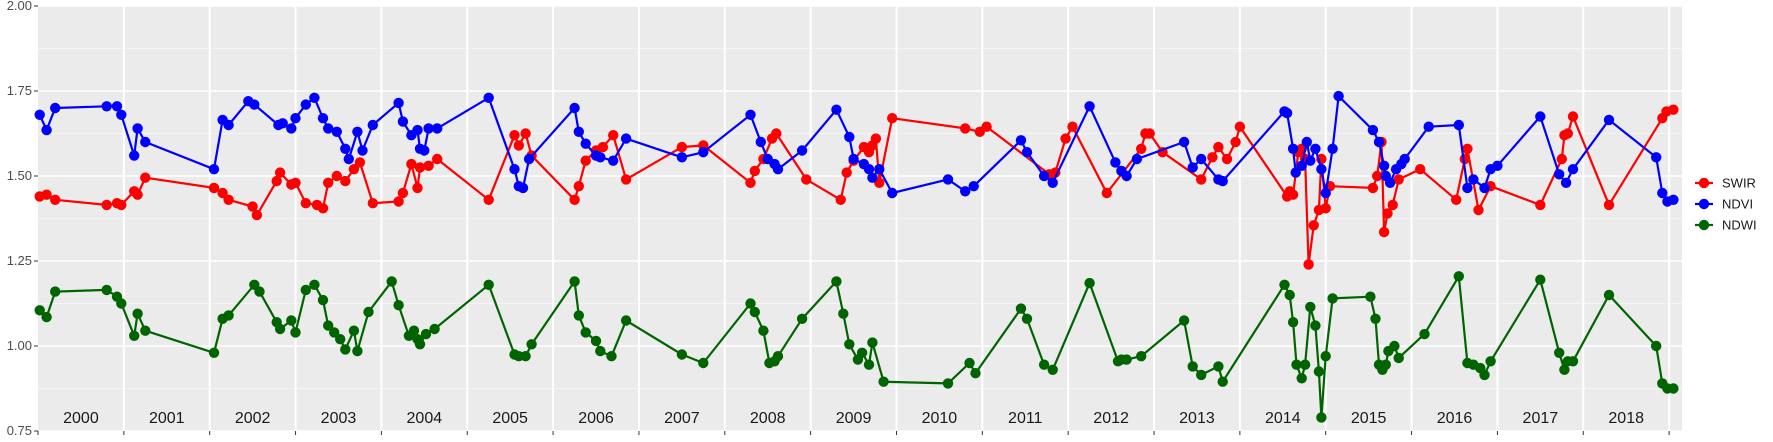  Describe the element at coordinates (768, 418) in the screenshot. I see `year-label: 2008` at that location.